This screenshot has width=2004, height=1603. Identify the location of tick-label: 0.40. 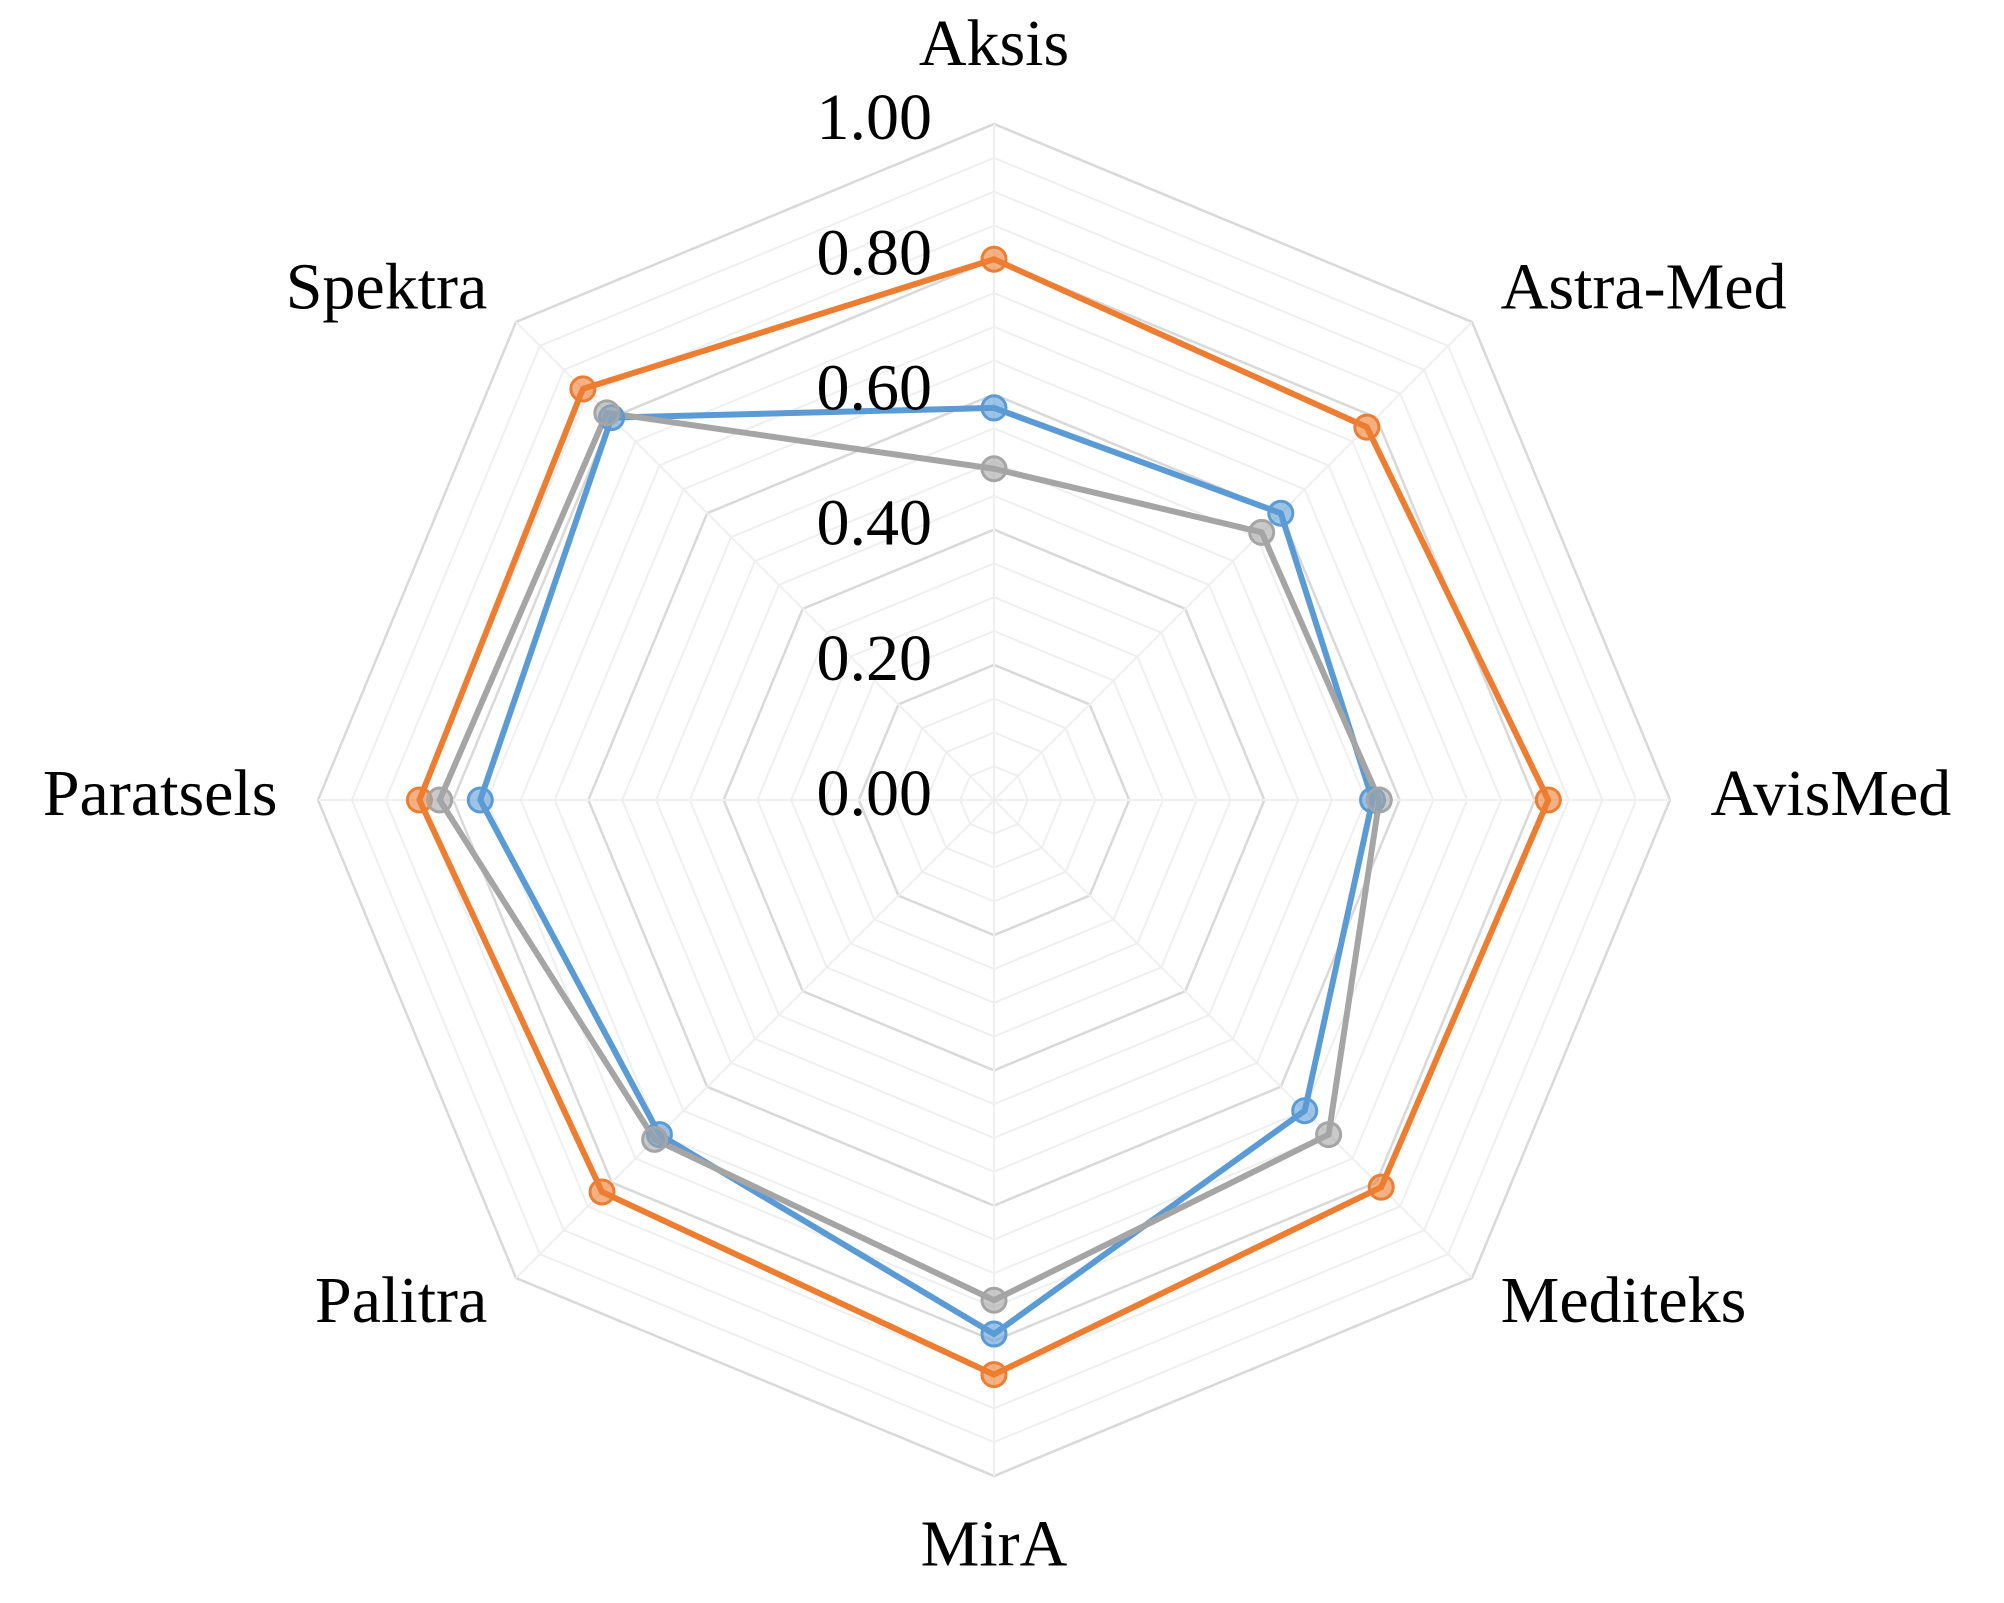
(875, 523).